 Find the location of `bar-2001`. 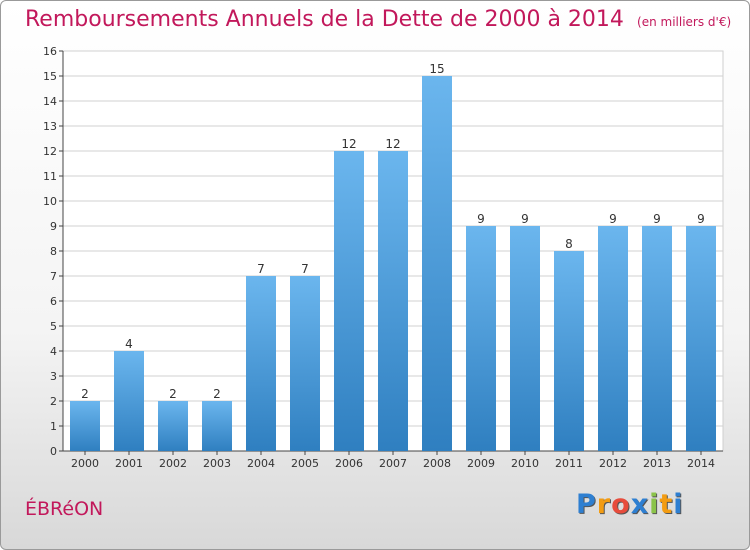

bar-2001 is located at coordinates (129, 401).